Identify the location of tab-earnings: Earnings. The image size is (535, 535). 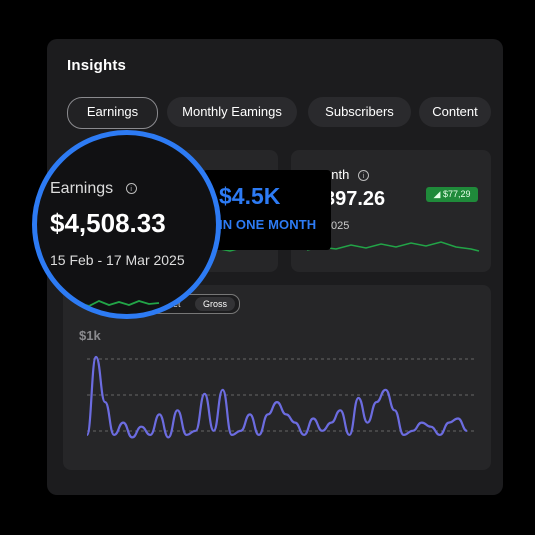
(112, 113).